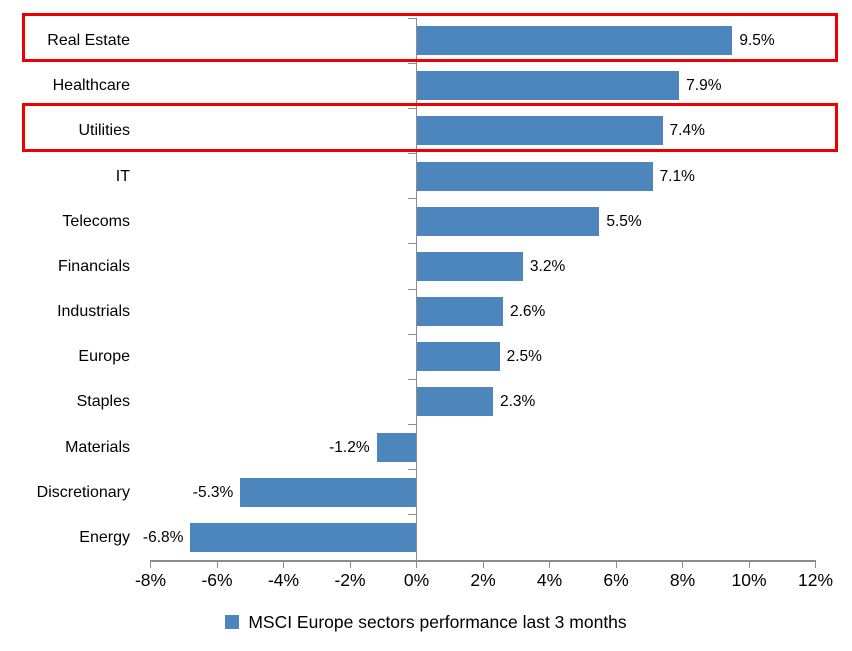  What do you see at coordinates (217, 580) in the screenshot?
I see `x-tick-label: -6%` at bounding box center [217, 580].